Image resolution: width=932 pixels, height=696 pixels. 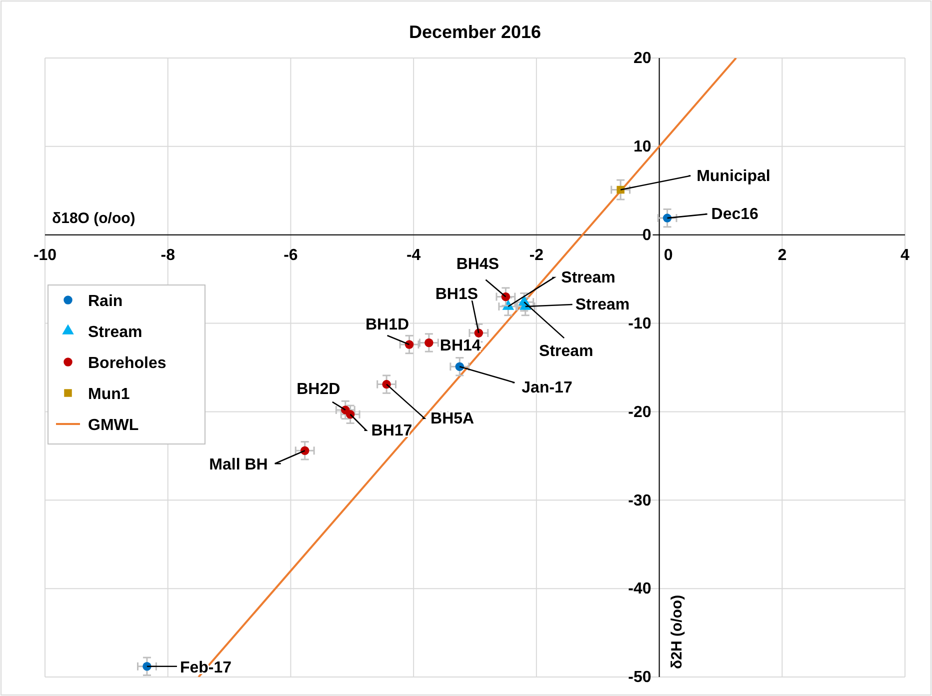 What do you see at coordinates (668, 255) in the screenshot?
I see `x-tick-label: 0` at bounding box center [668, 255].